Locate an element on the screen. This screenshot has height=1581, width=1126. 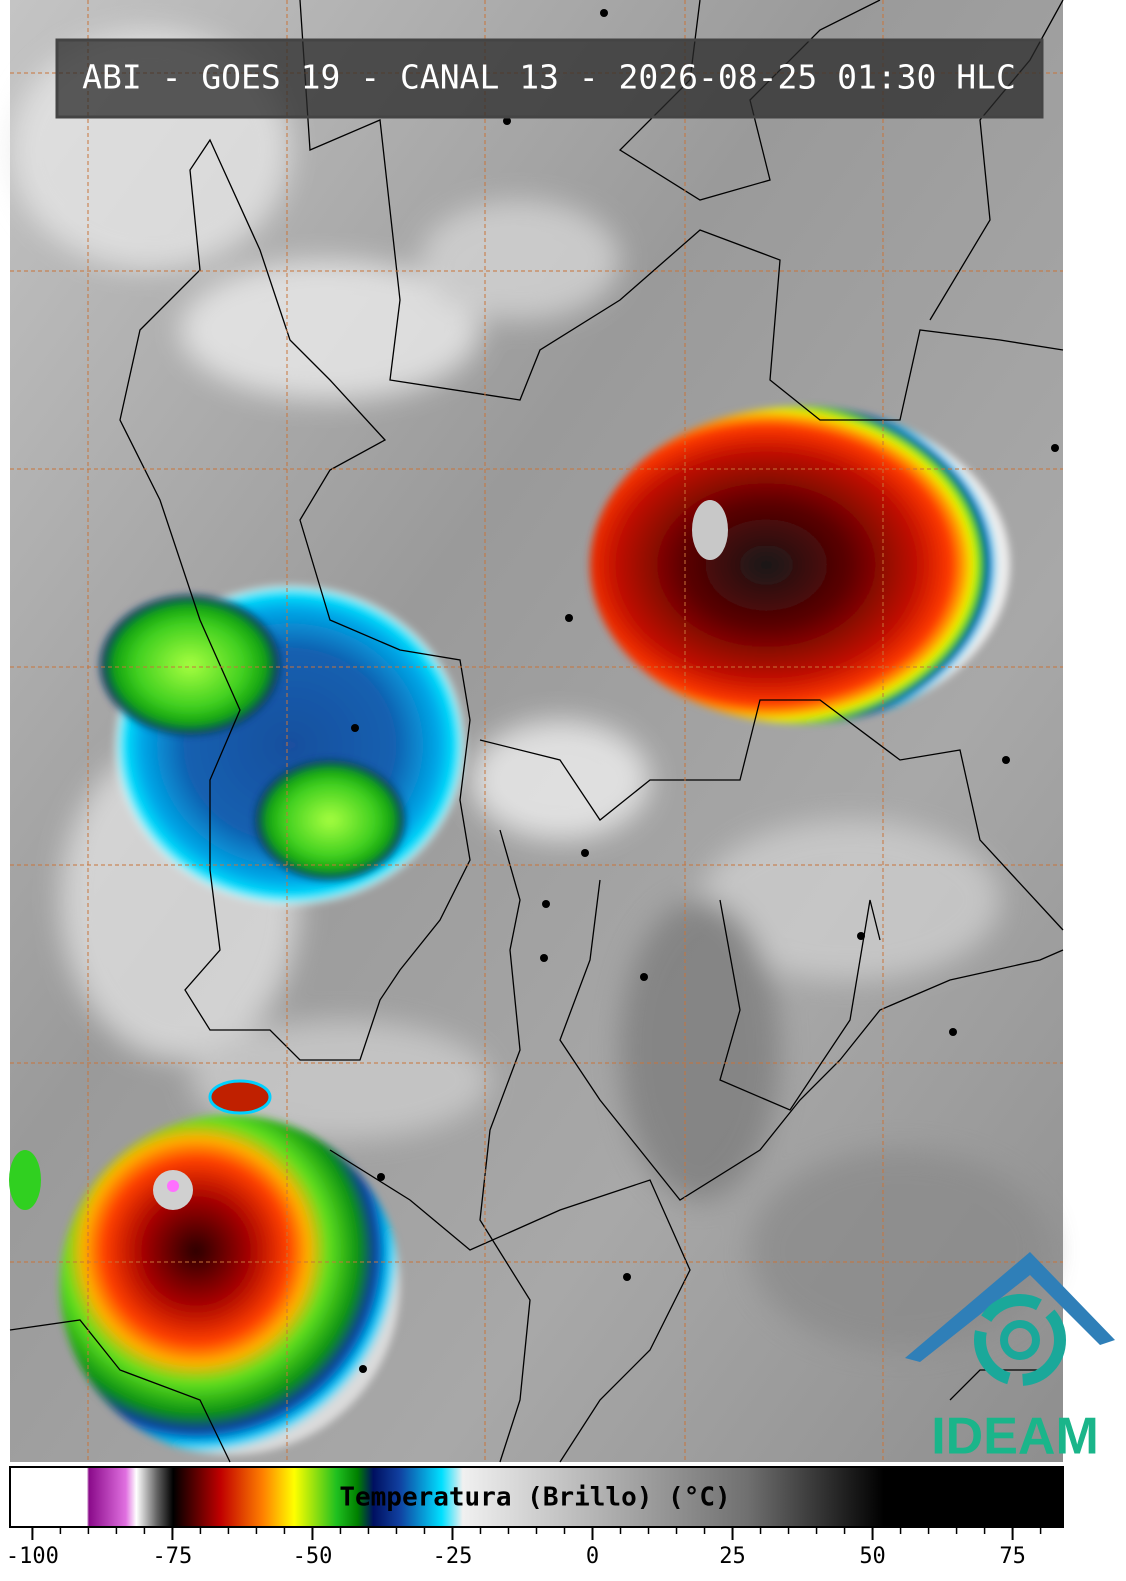
colorbar-label: Temperatura (Brillo) (°C) is located at coordinates (534, 1498).